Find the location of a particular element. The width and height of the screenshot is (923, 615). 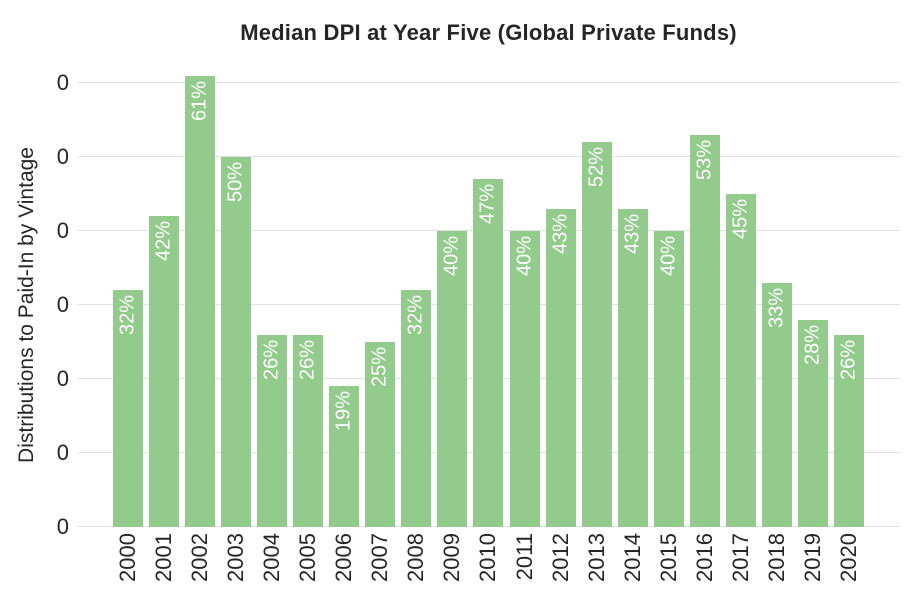

x-tick-2015: 2015 is located at coordinates (669, 557).